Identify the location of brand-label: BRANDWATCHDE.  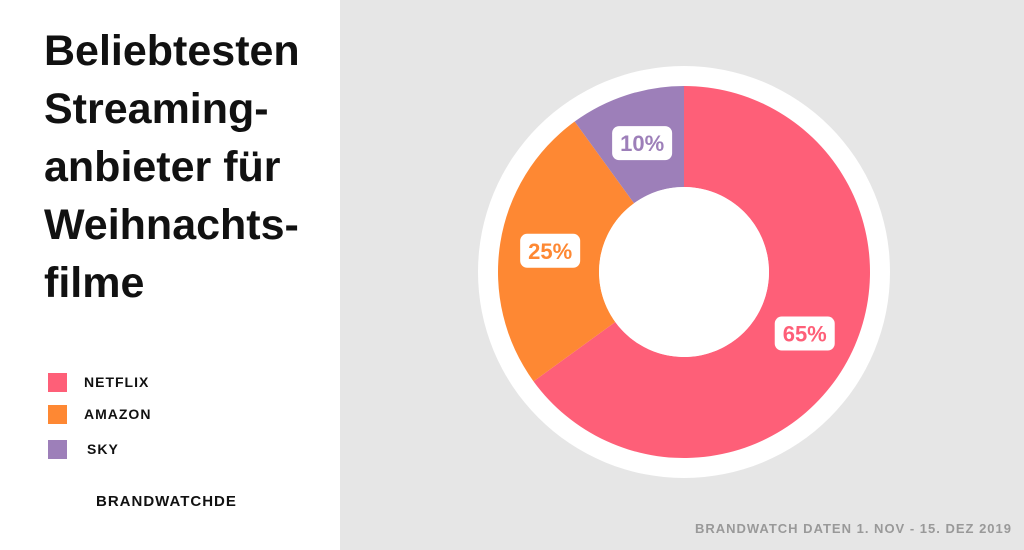
(166, 501).